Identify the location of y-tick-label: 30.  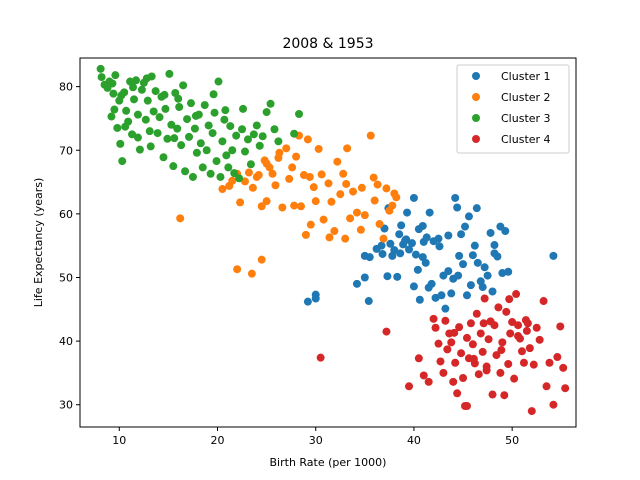
(66, 405).